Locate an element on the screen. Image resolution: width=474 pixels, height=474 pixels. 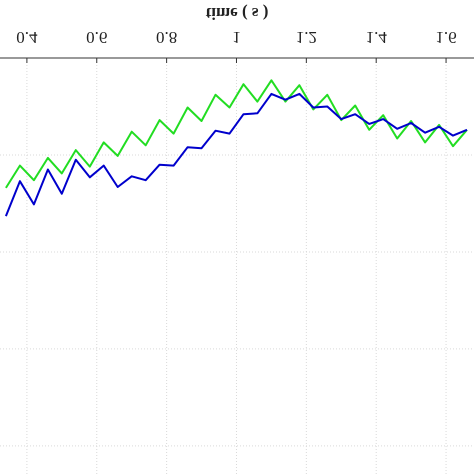
x-tick-label: 1.4 is located at coordinates (377, 37).